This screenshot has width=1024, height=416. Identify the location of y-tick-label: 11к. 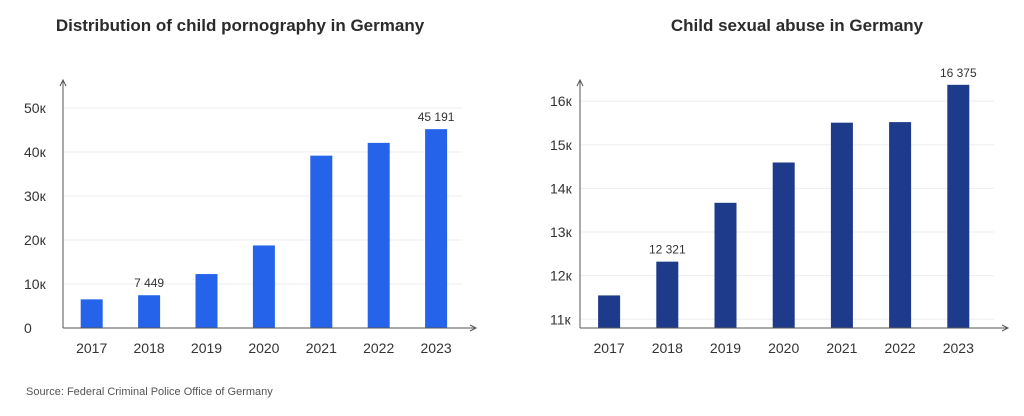
(561, 319).